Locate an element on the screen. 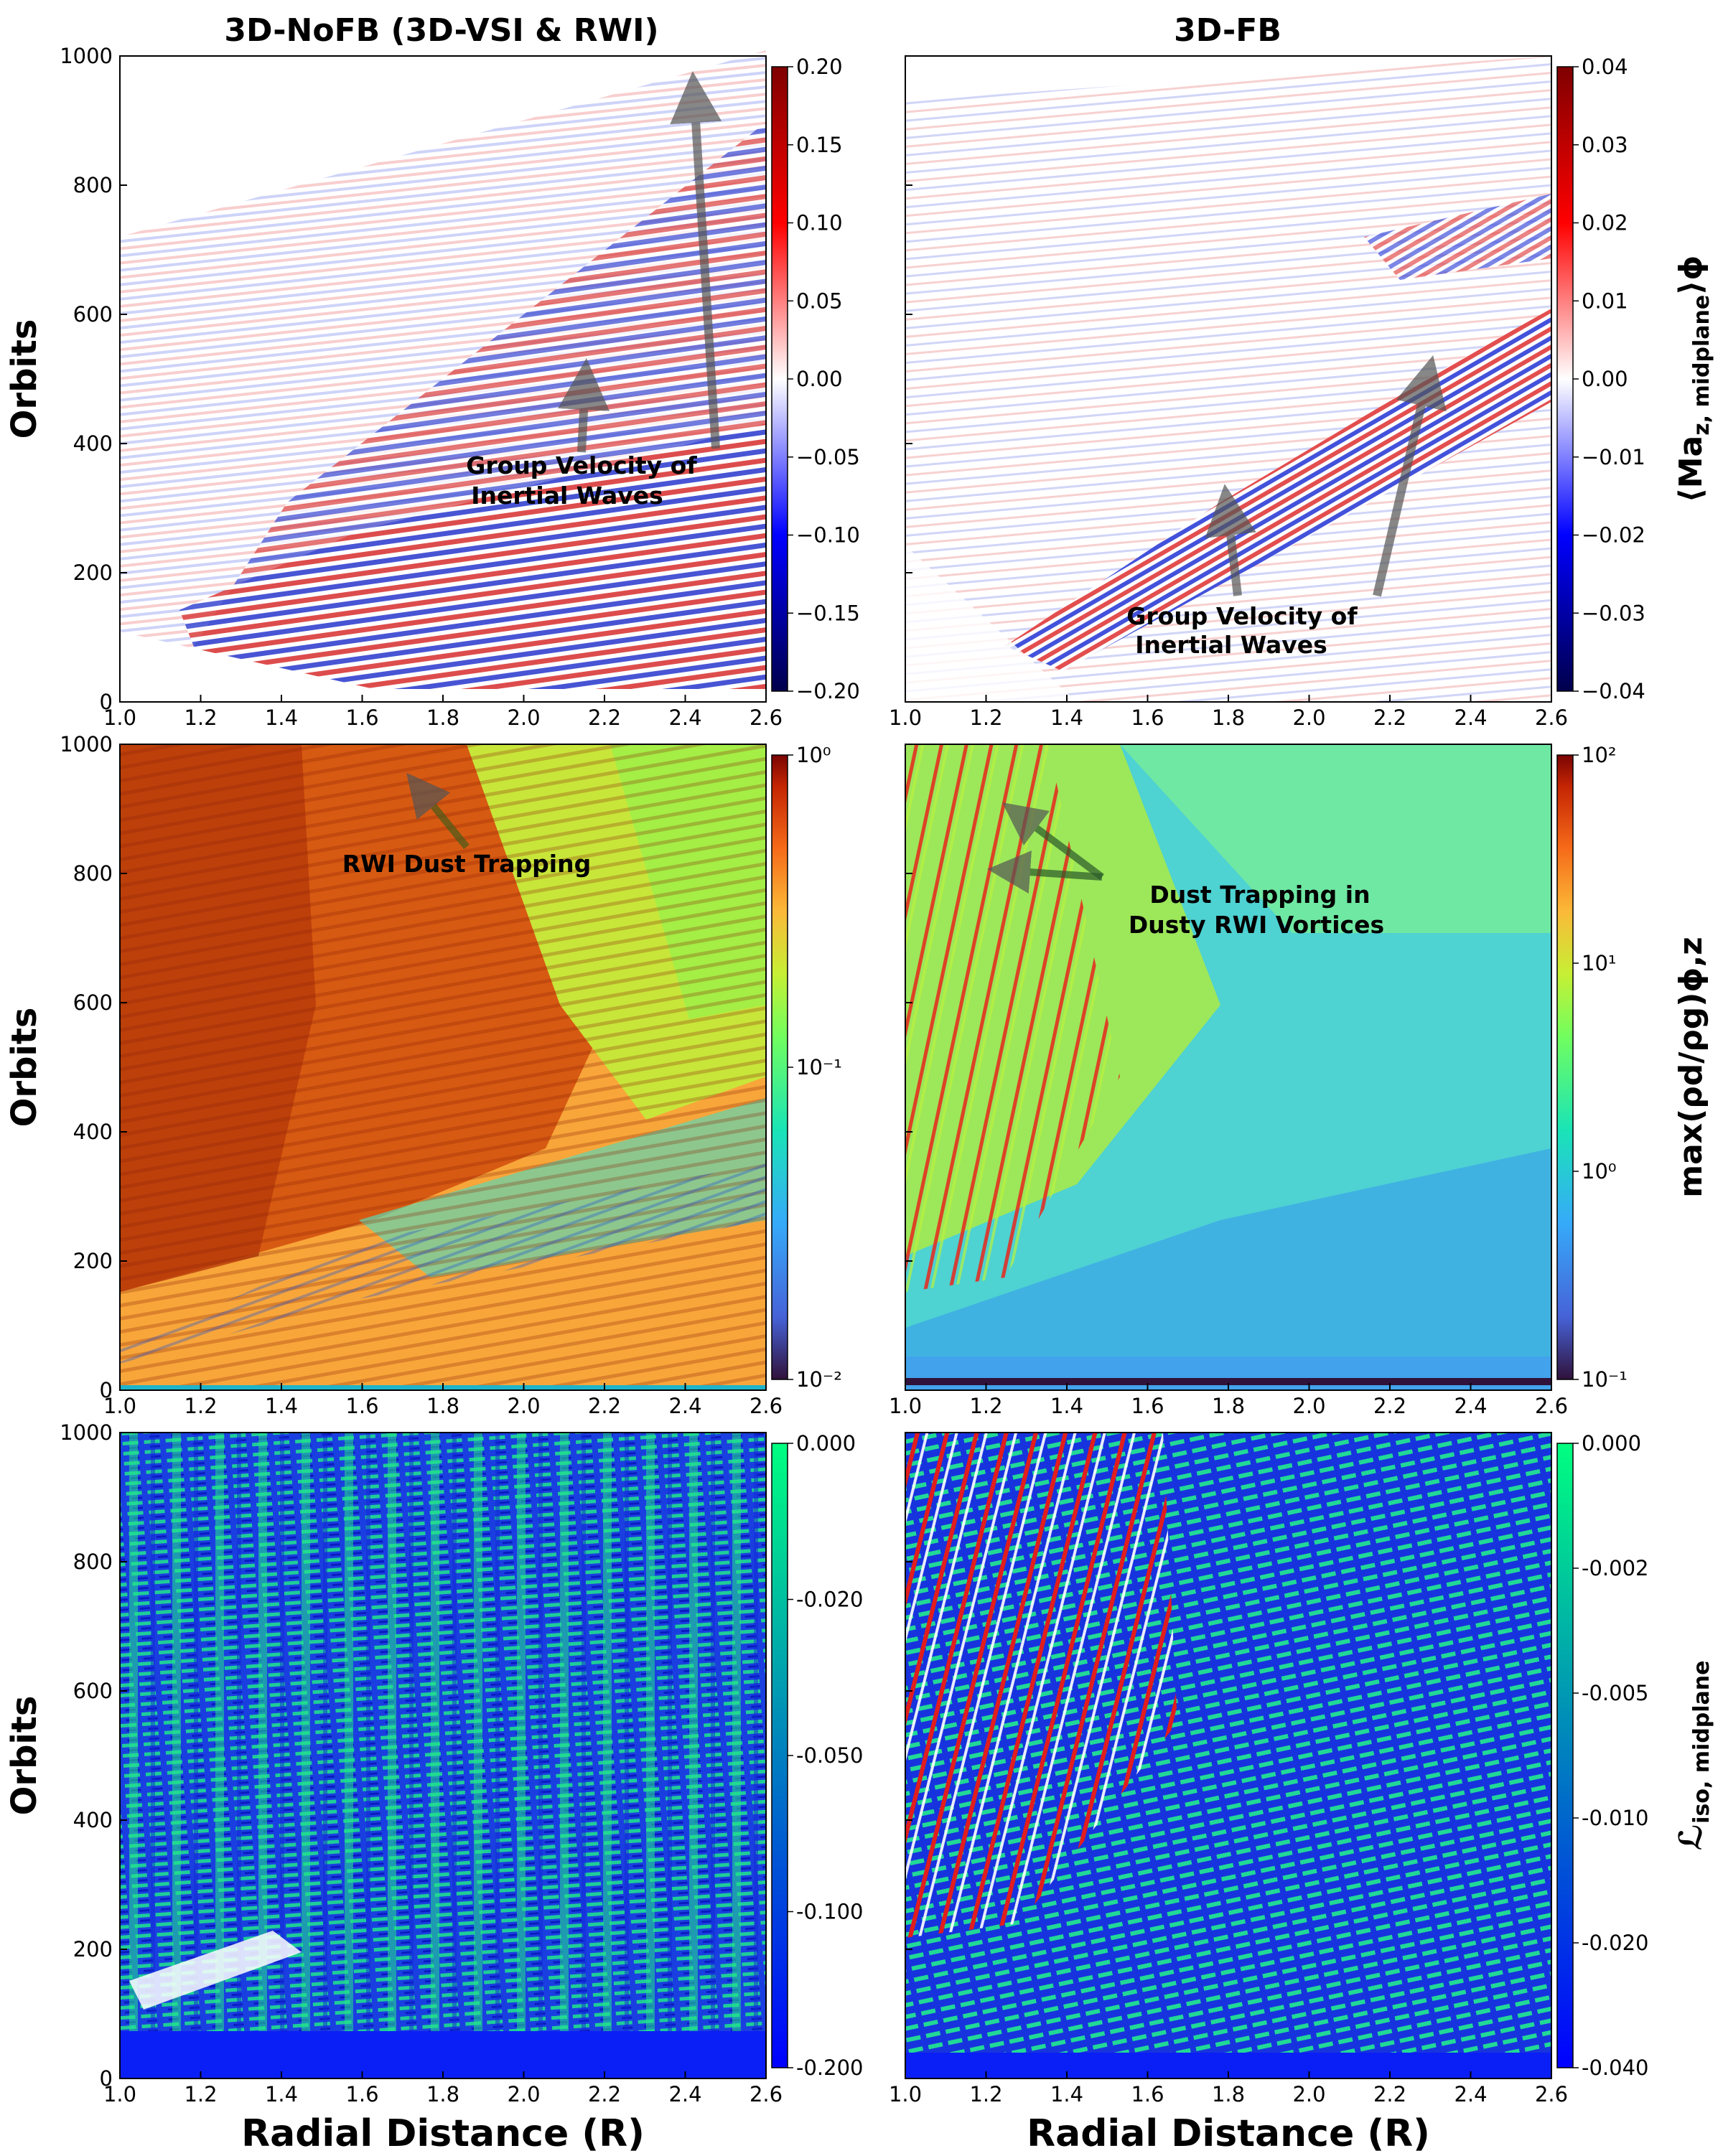 Image resolution: width=1723 pixels, height=2156 pixels. xtick-label-r3-right-6: 2.2 is located at coordinates (1389, 2094).